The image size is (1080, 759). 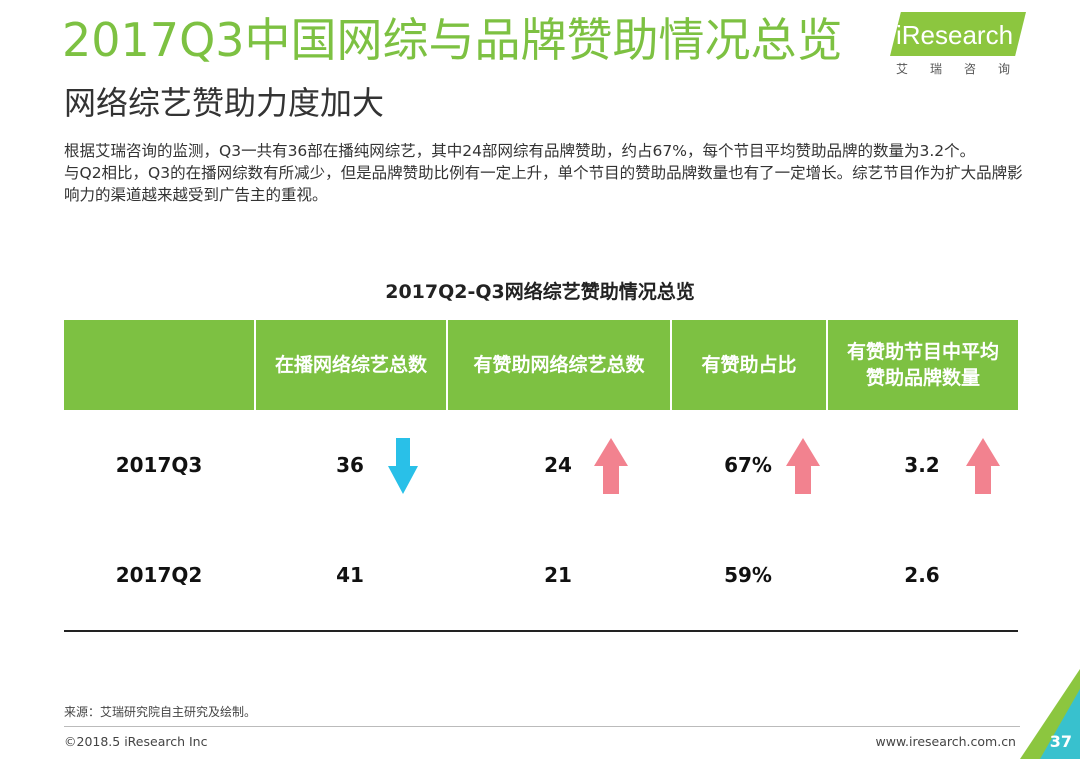 What do you see at coordinates (452, 40) in the screenshot?
I see `page-title: 2017Q3中国网综与品牌赞助情况总览` at bounding box center [452, 40].